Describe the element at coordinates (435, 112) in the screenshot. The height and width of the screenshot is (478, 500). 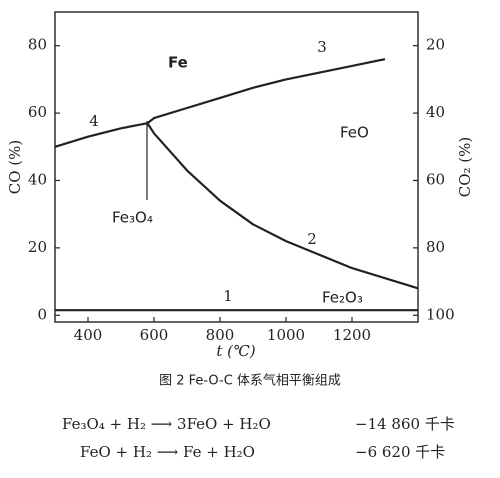
I see `y2-tick-label: 40` at that location.